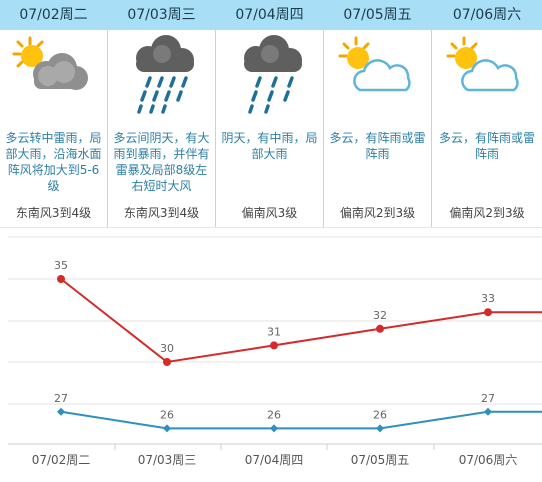 Image resolution: width=542 pixels, height=482 pixels. I want to click on high-temp-label: 32, so click(380, 315).